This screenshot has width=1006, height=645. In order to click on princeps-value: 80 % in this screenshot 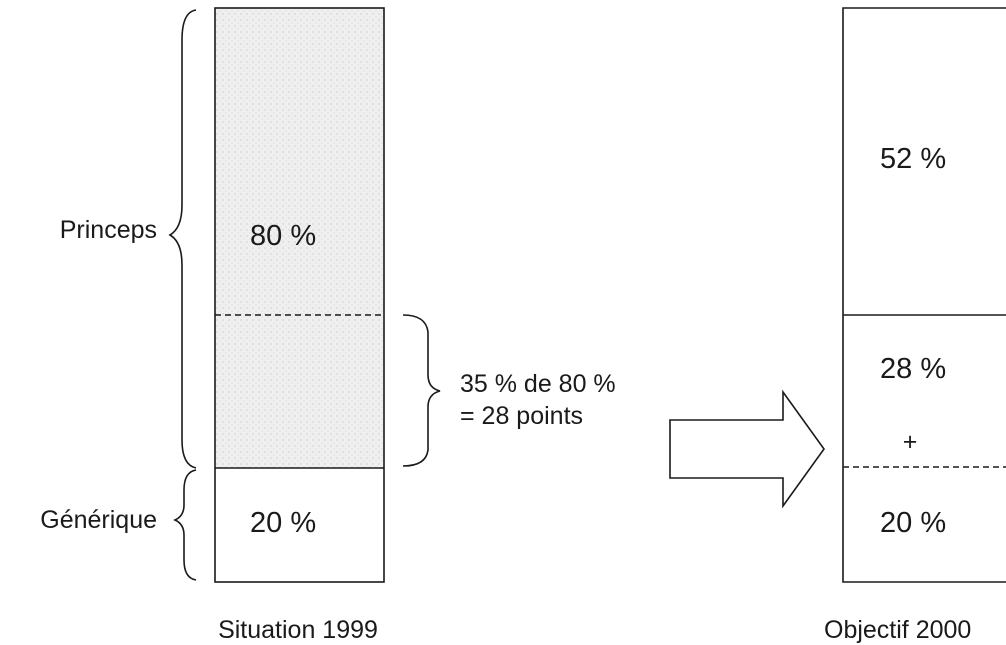, I will do `click(283, 236)`.